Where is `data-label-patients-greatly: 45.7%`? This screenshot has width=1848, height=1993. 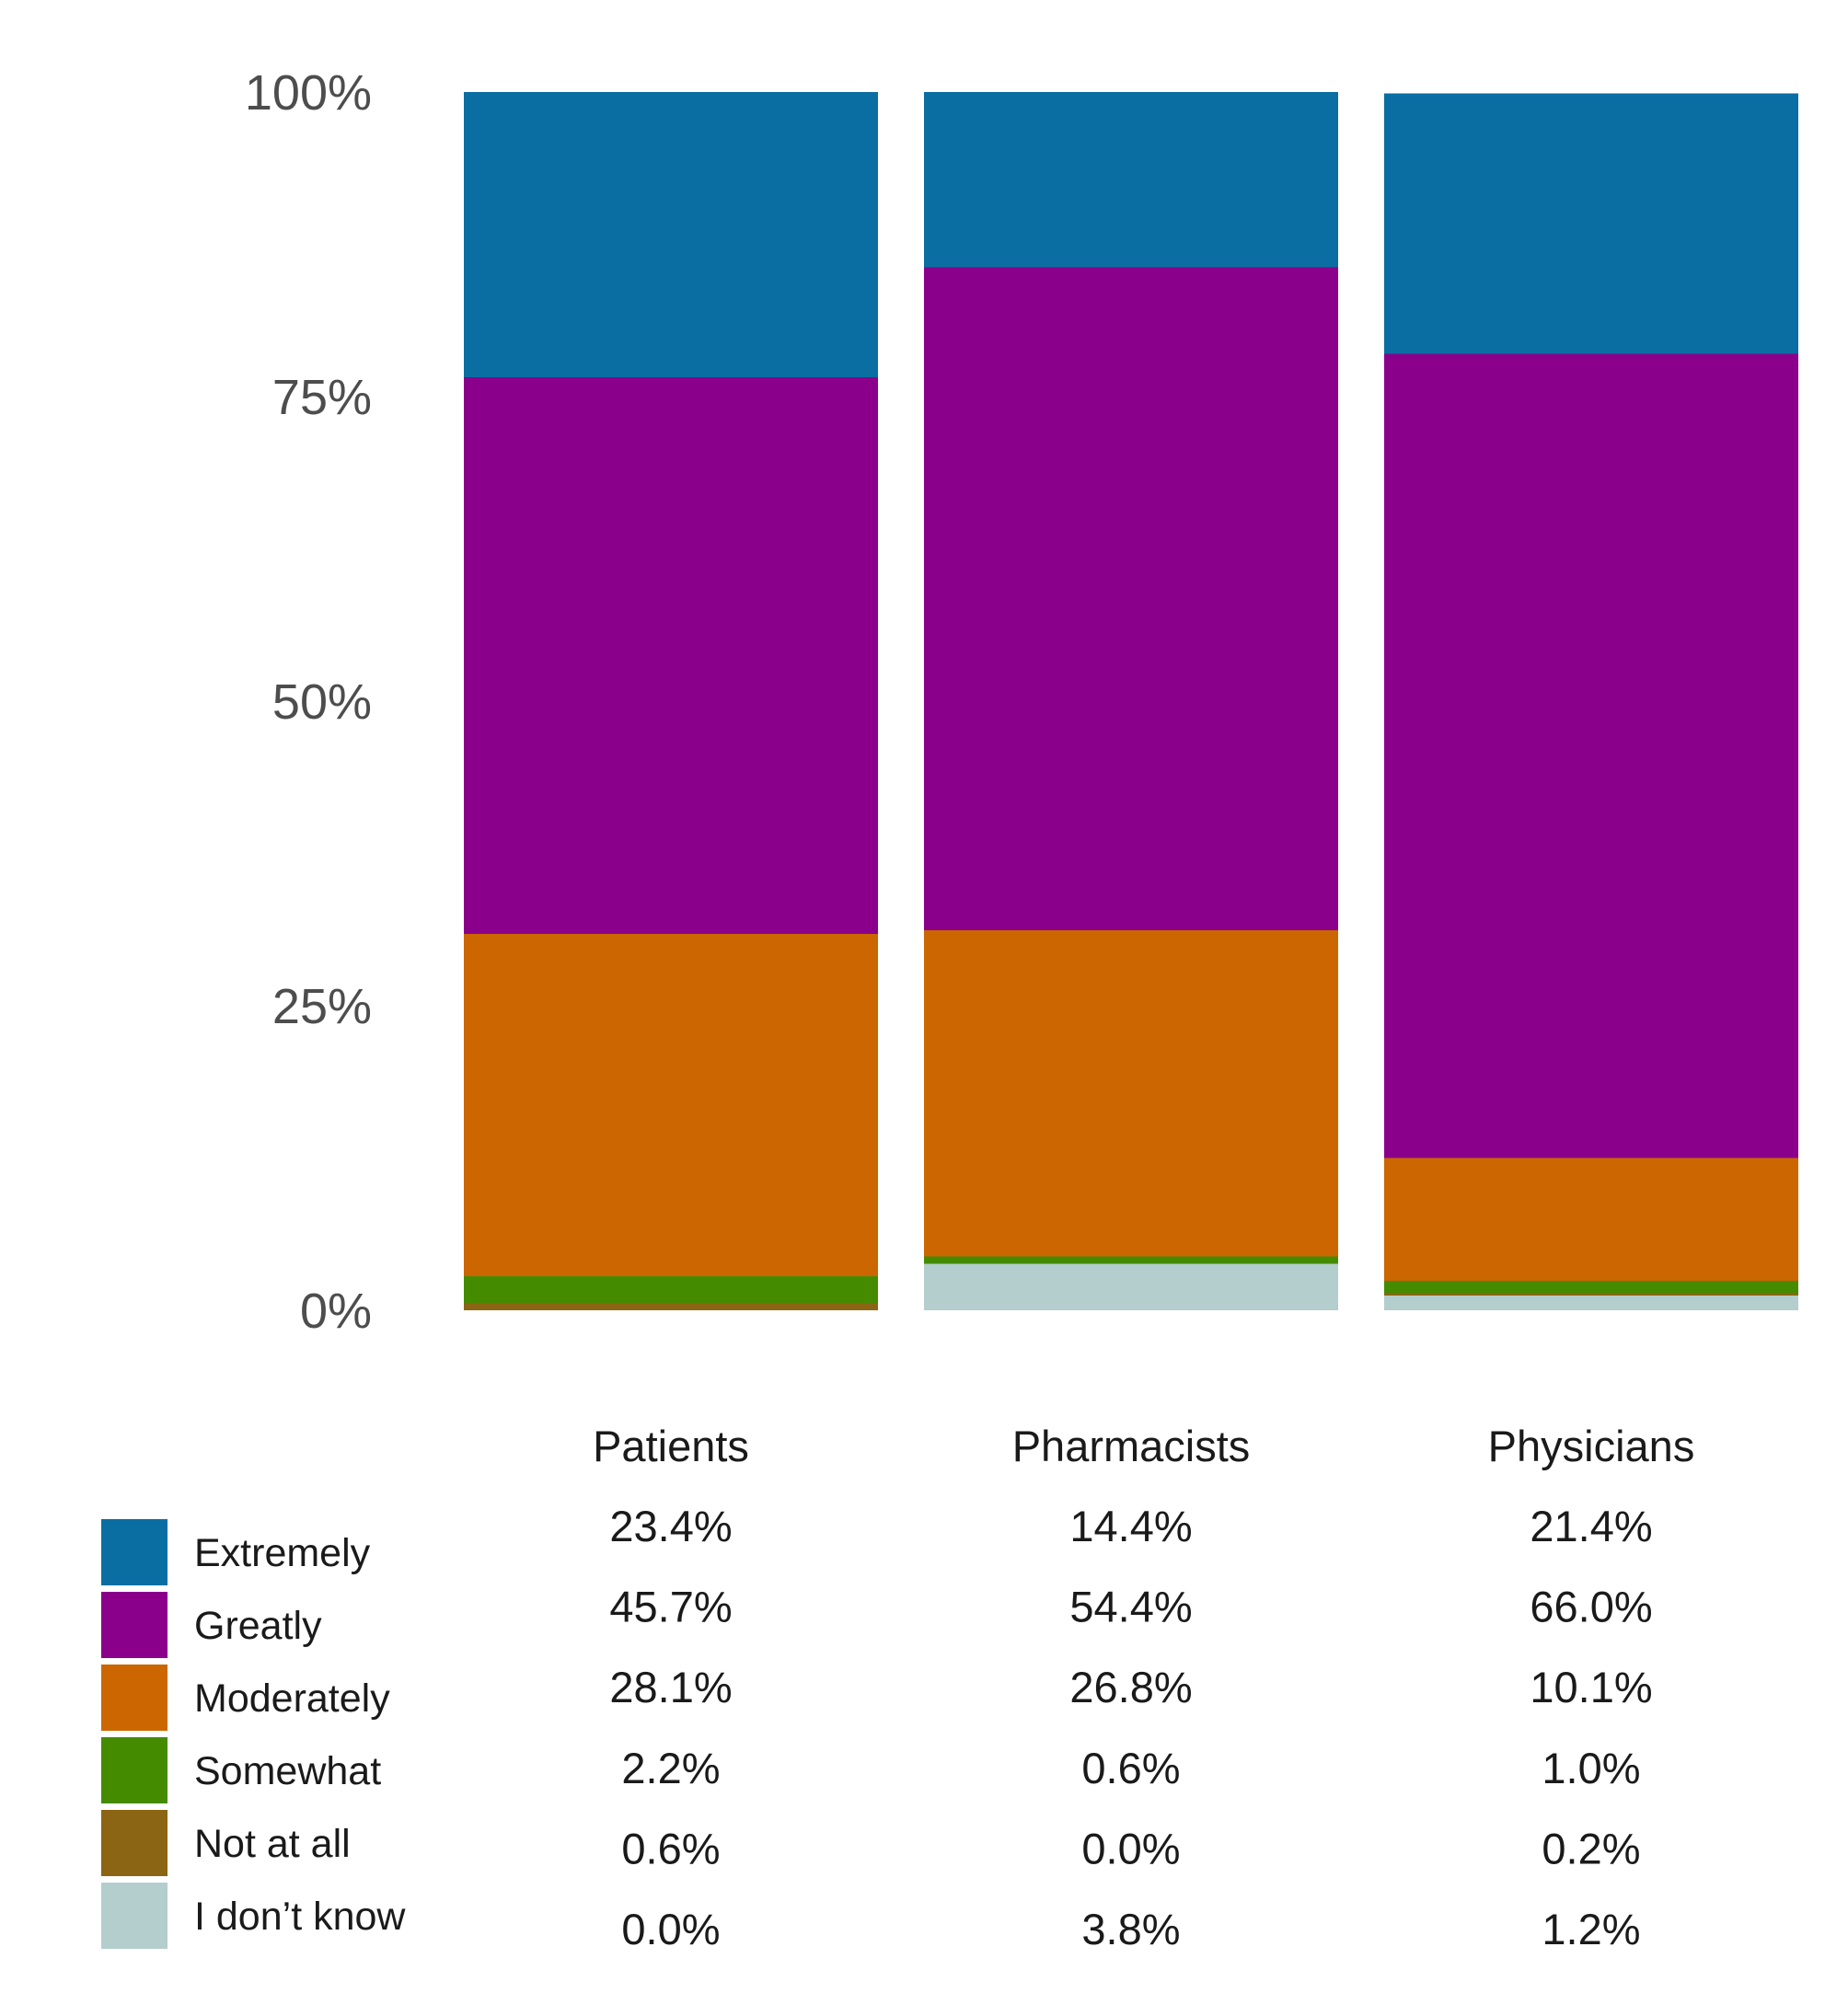 data-label-patients-greatly: 45.7% is located at coordinates (670, 1607).